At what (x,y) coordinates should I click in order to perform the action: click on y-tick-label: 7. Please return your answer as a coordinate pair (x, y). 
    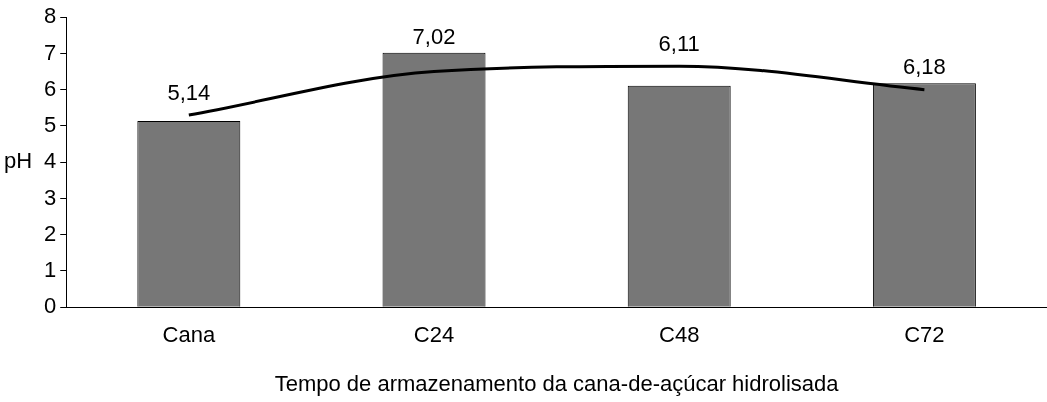
    Looking at the image, I should click on (50, 52).